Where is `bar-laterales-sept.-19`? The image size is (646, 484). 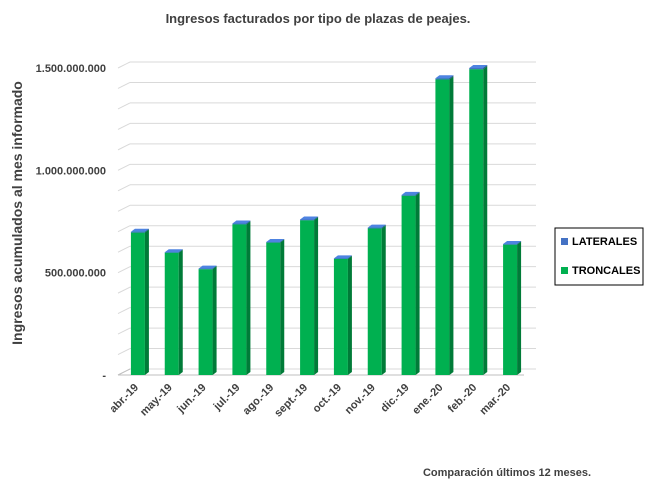 bar-laterales-sept.-19 is located at coordinates (309, 218).